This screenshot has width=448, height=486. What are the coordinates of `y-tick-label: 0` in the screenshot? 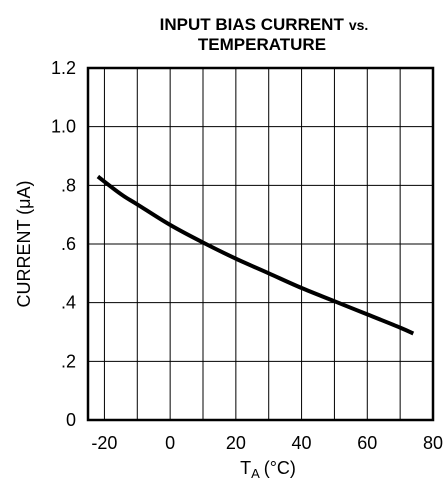 It's located at (71, 420).